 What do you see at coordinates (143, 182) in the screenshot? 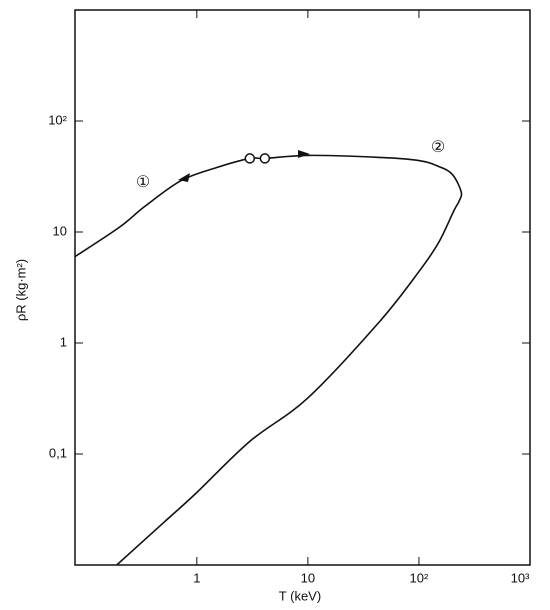
I see `annotation: ①` at bounding box center [143, 182].